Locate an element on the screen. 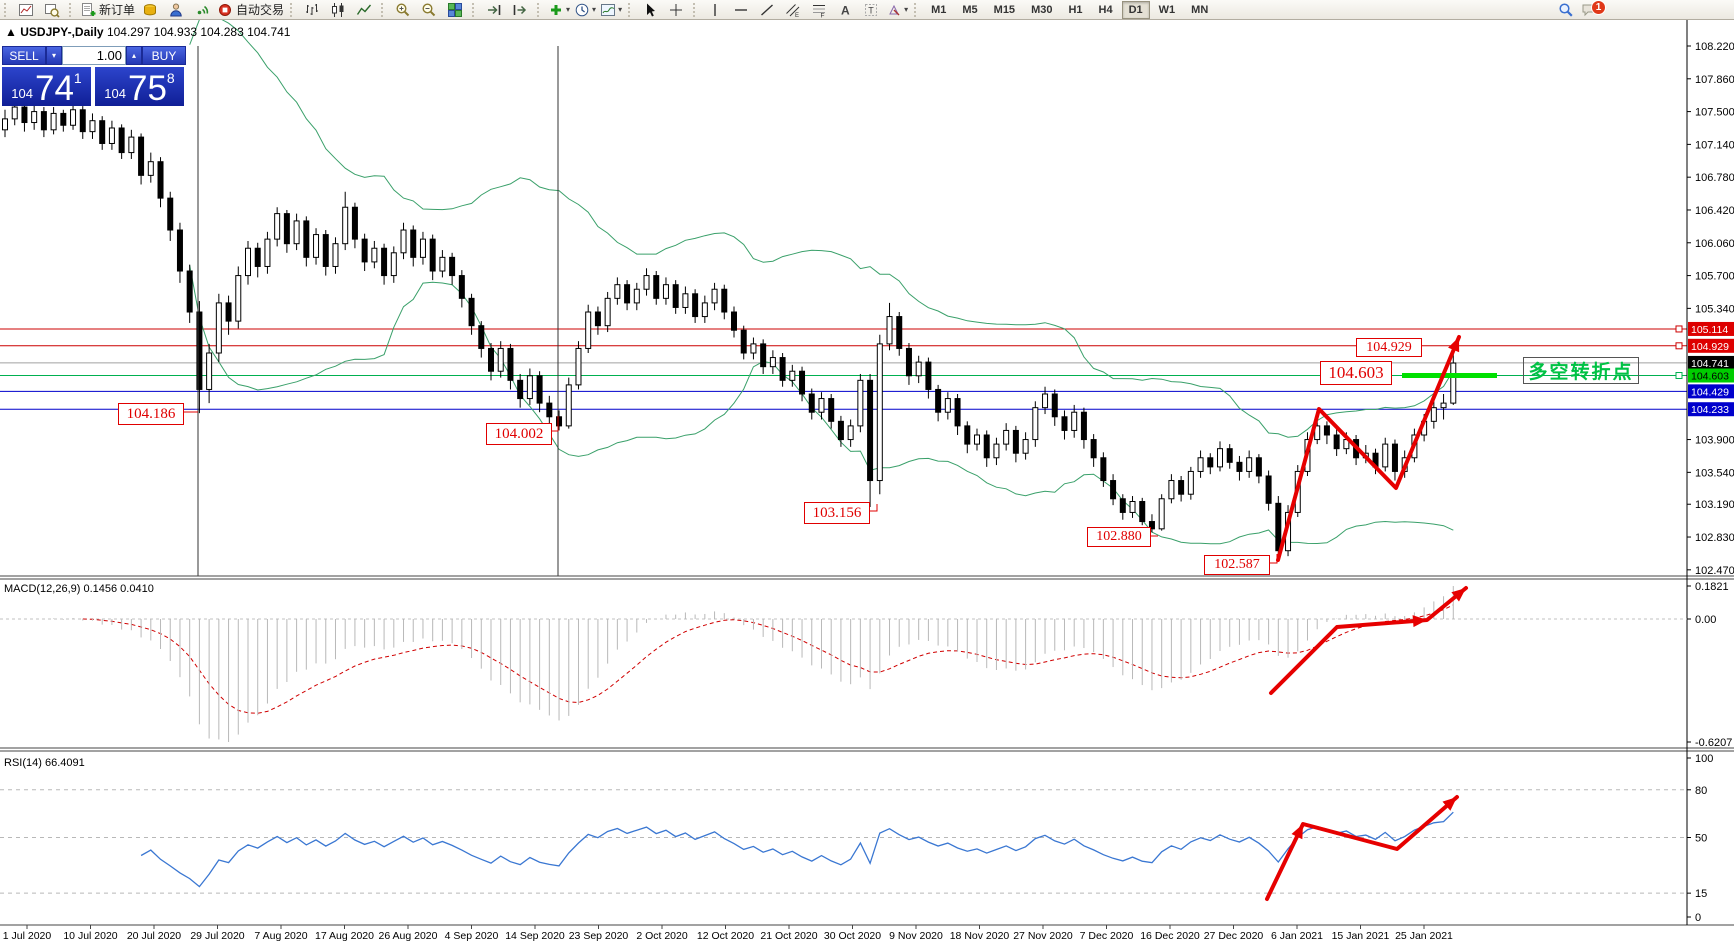 Image resolution: width=1734 pixels, height=942 pixels. buy-price-display: 104 75 8 is located at coordinates (139, 86).